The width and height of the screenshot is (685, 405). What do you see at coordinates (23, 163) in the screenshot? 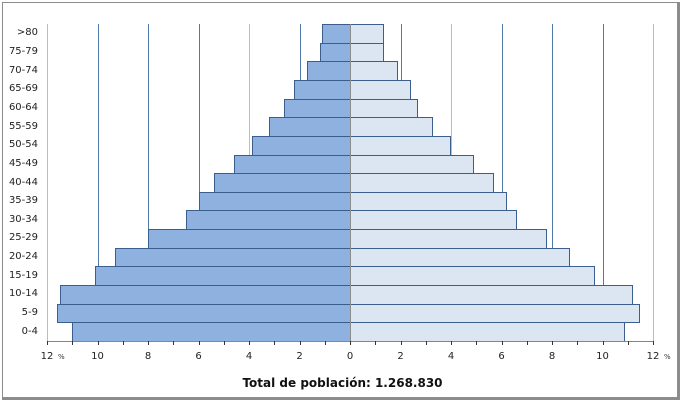
I see `category-label: 45-49` at bounding box center [23, 163].